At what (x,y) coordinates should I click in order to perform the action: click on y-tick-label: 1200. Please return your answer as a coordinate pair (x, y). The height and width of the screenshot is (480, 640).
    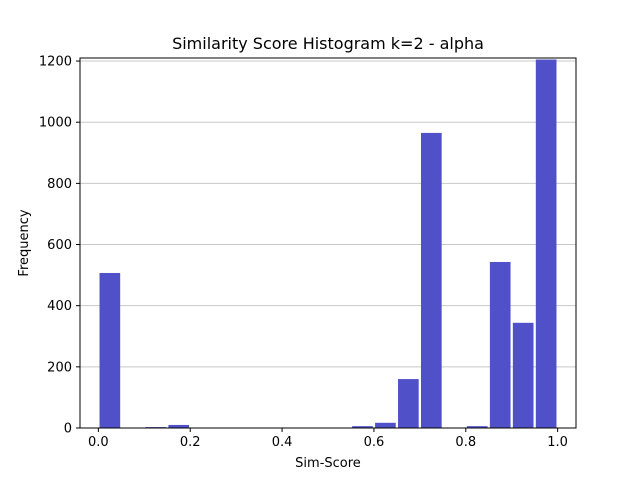
    Looking at the image, I should click on (55, 62).